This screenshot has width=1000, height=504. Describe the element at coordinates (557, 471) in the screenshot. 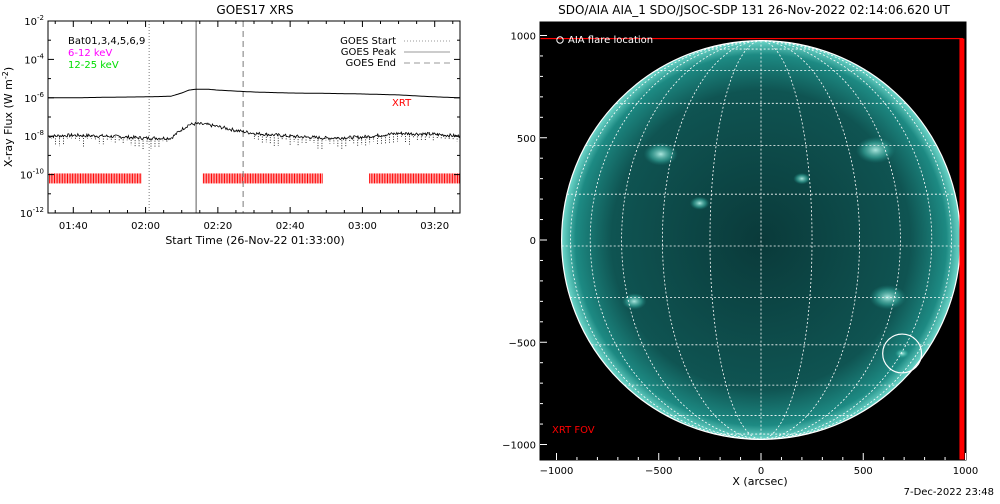

I see `aia-x-tick-label: −1000` at that location.